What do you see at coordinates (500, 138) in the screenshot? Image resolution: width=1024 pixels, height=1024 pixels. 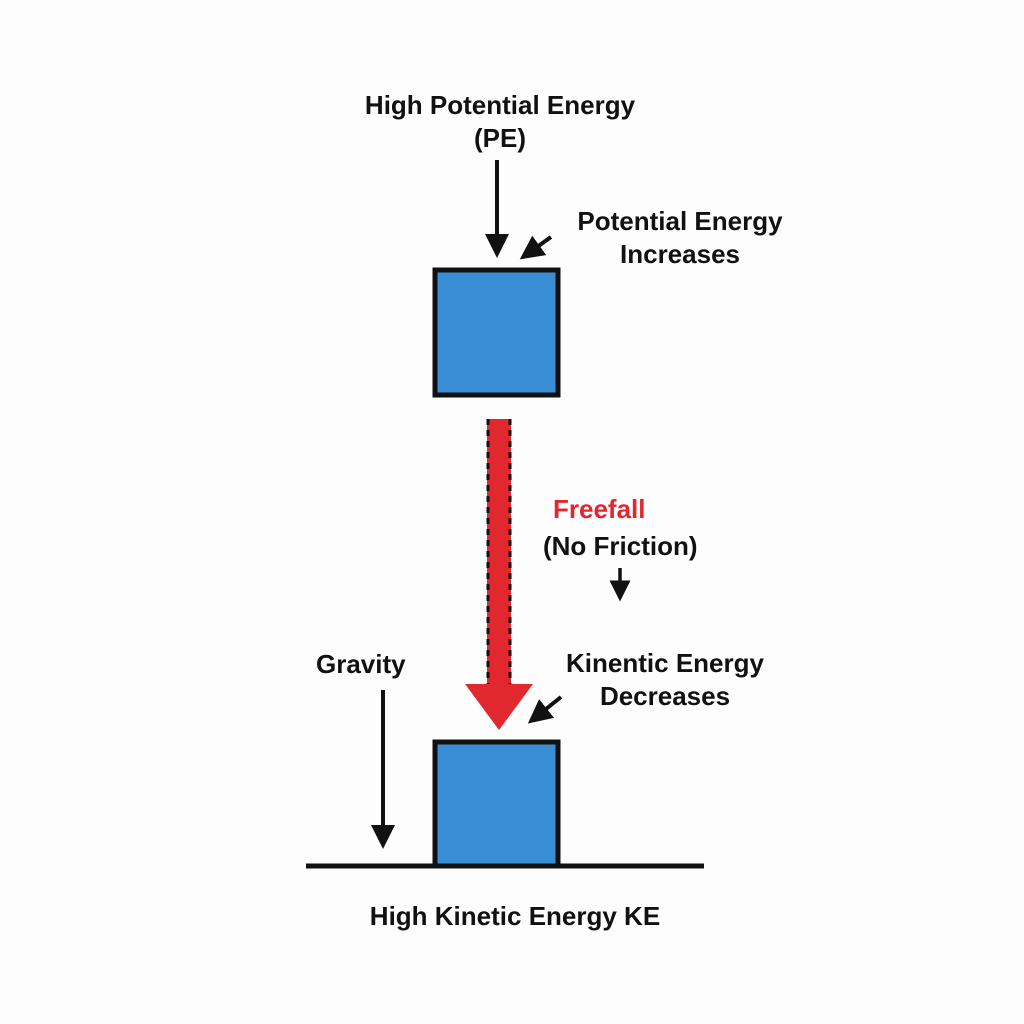 I see `high-pe-line2: (PE)` at bounding box center [500, 138].